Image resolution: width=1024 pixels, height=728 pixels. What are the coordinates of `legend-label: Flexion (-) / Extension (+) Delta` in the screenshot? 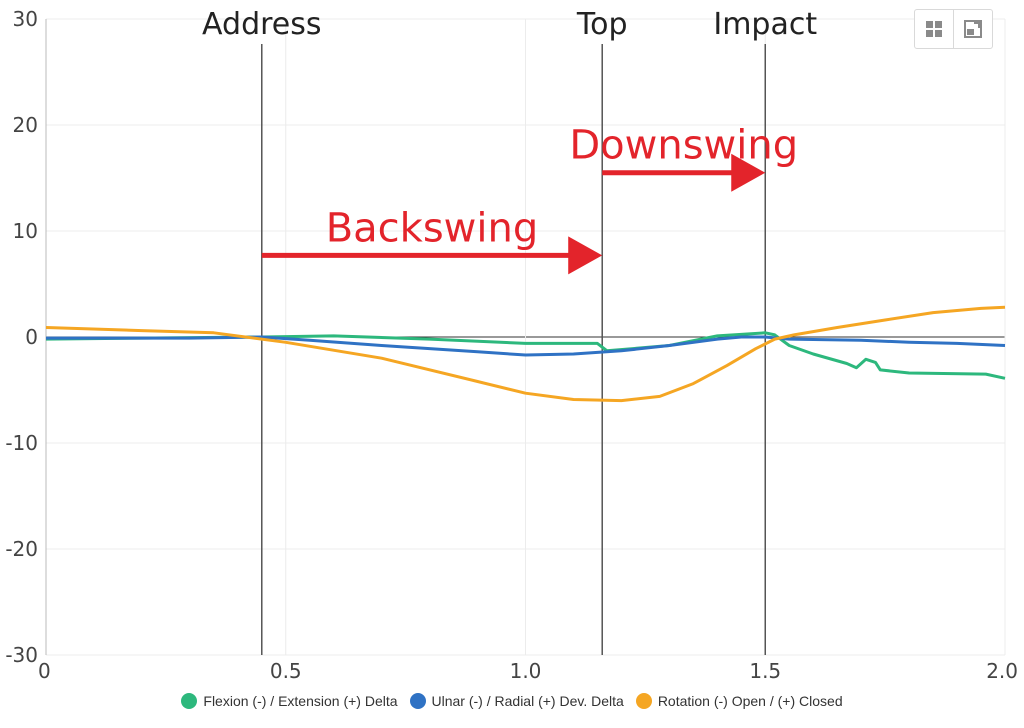 It's located at (300, 701).